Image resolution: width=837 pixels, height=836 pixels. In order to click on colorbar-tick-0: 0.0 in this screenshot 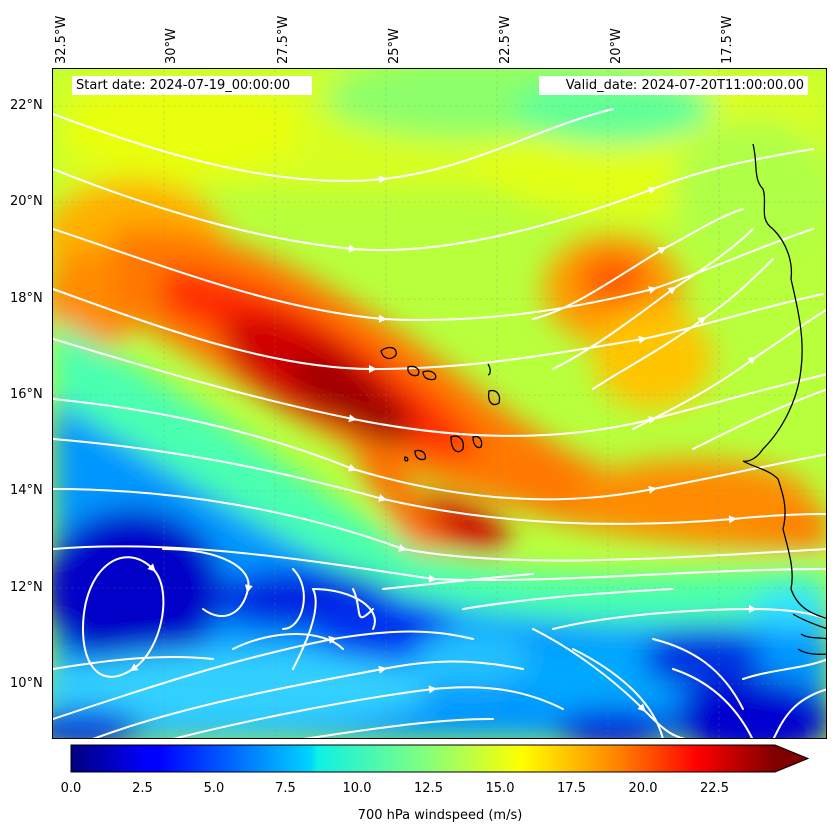, I will do `click(71, 788)`.